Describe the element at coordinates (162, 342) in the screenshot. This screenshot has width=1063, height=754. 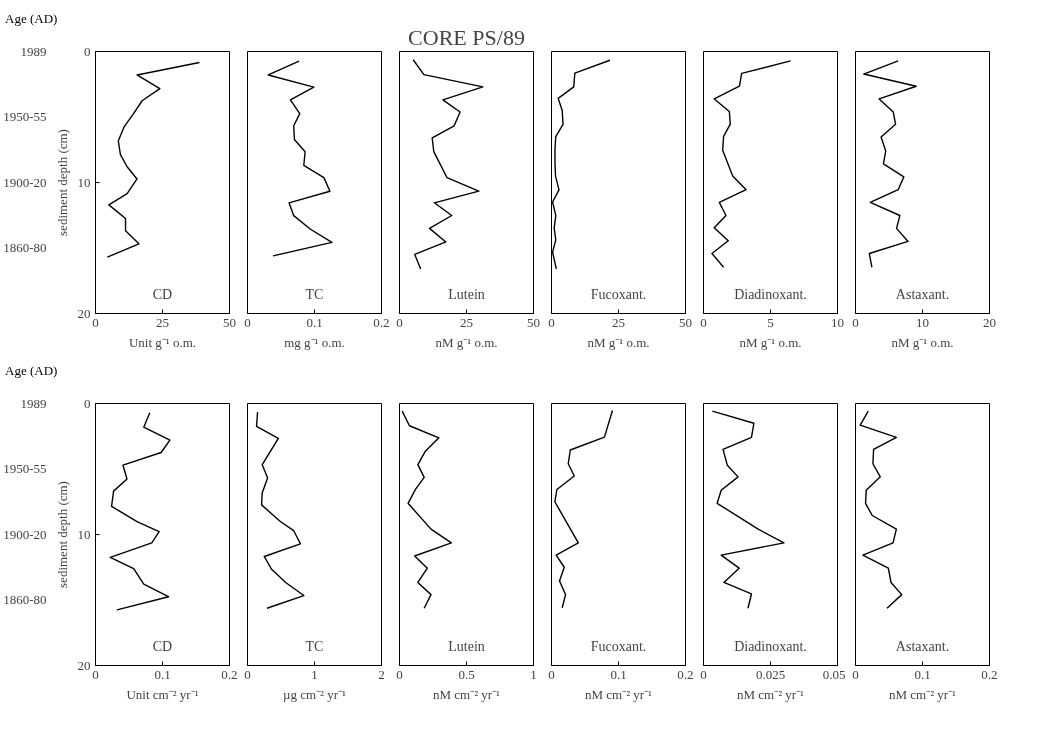
I see `x-axis-title: Unit g⁻¹ o.m.` at that location.